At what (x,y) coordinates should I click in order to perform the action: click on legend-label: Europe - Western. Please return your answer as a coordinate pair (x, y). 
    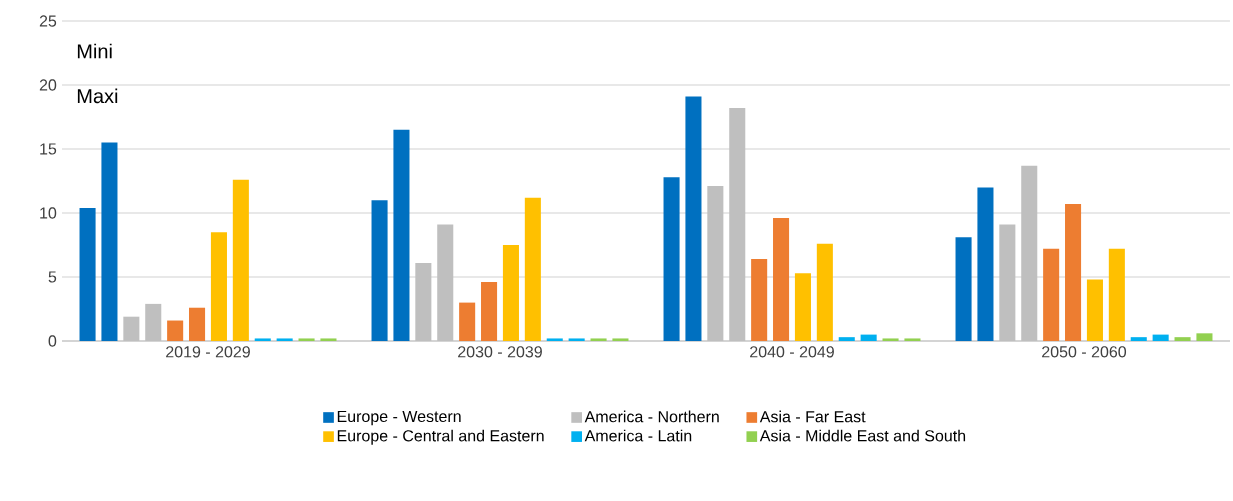
    Looking at the image, I should click on (399, 418).